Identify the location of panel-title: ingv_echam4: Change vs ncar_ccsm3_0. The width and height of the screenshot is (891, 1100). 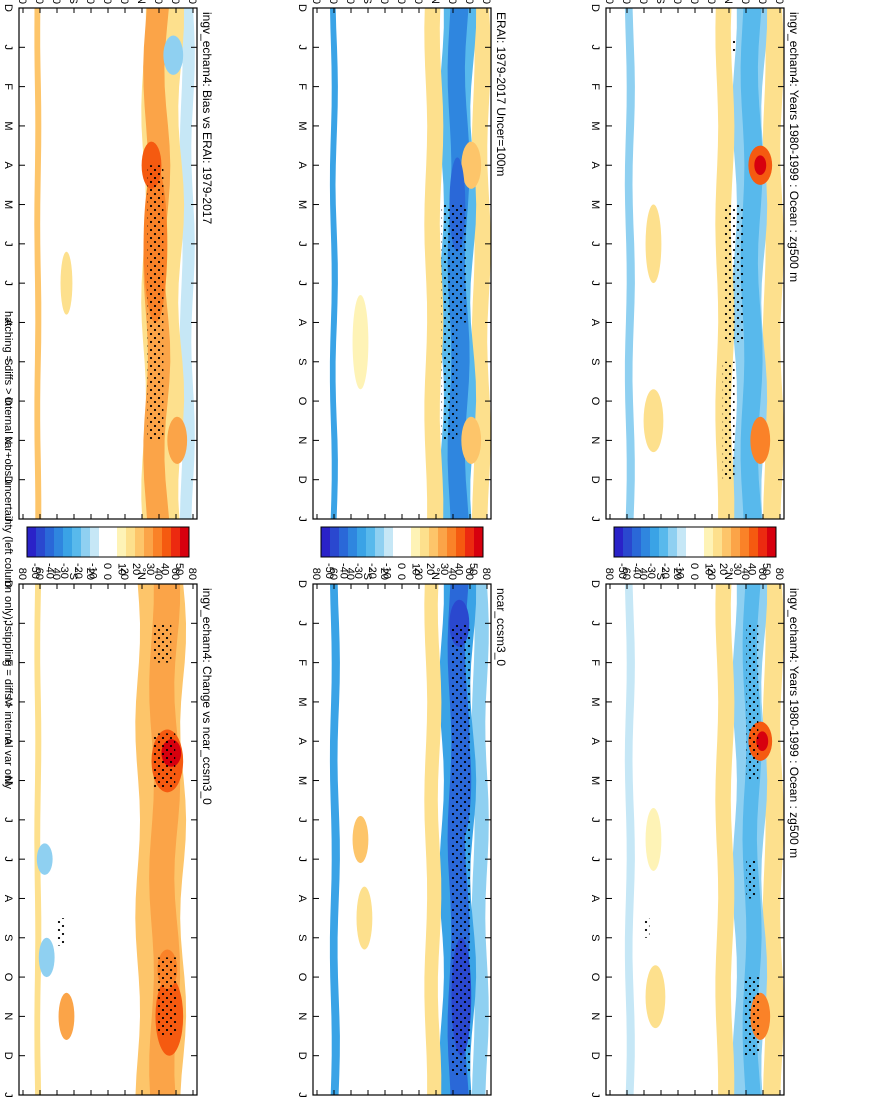
(207, 696).